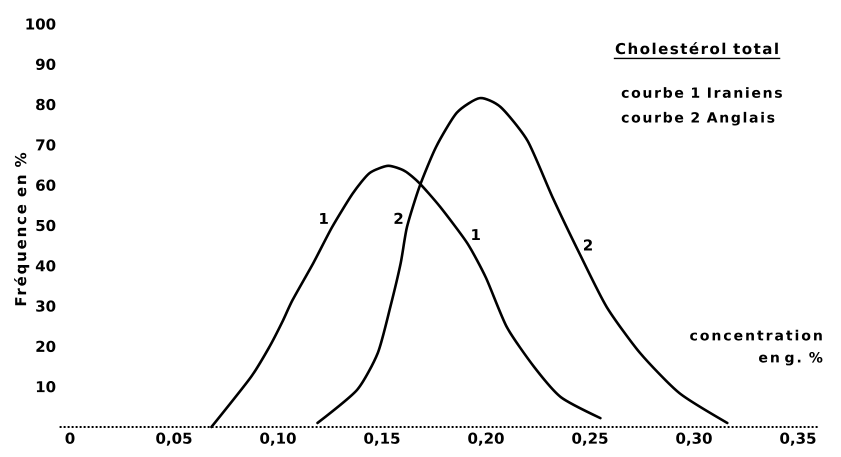  I want to click on x-tick-label: 0,35, so click(798, 439).